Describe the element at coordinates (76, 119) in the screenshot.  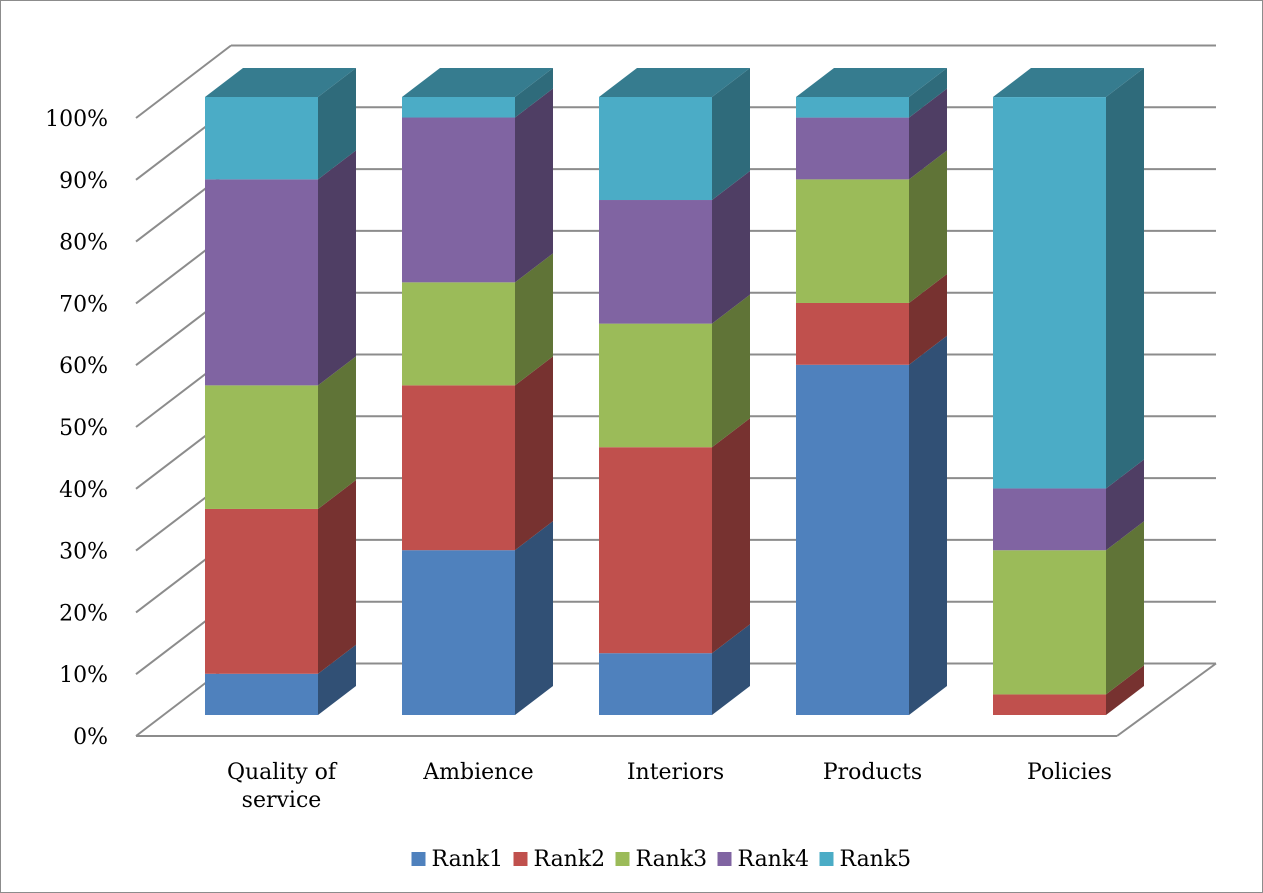
I see `y-tick-label: 100%` at that location.